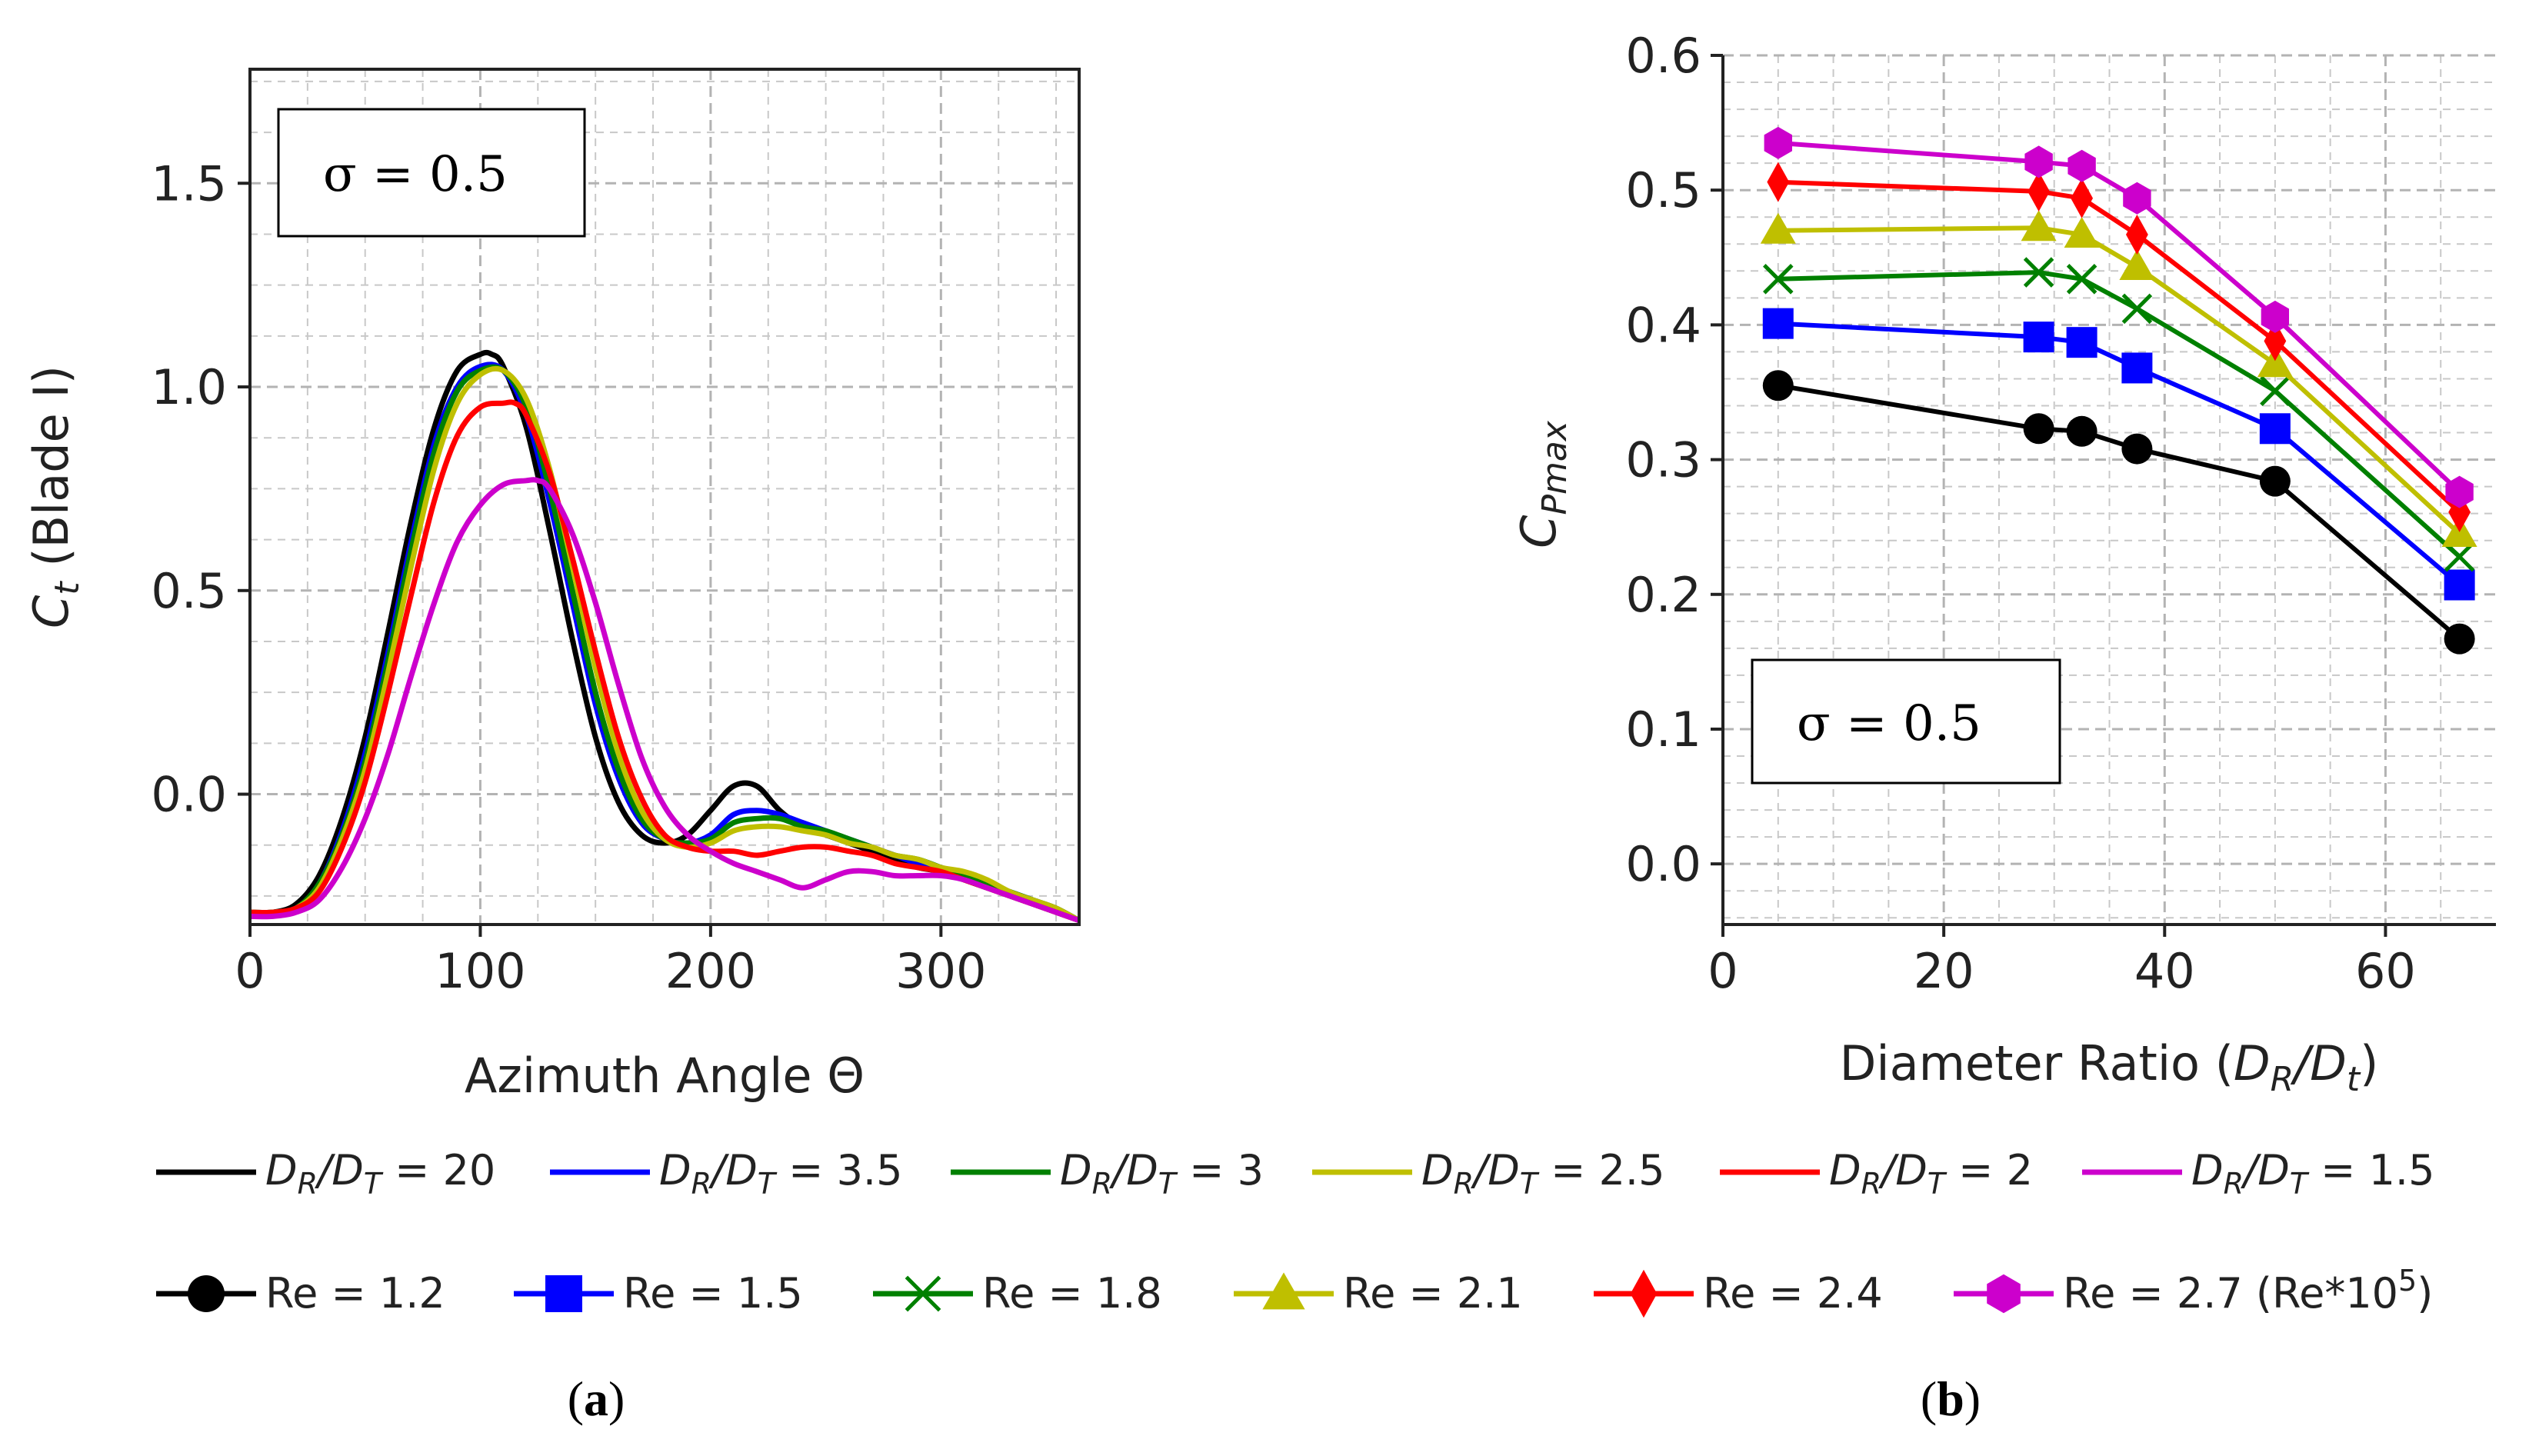  I want to click on x-tick-label: 300, so click(941, 971).